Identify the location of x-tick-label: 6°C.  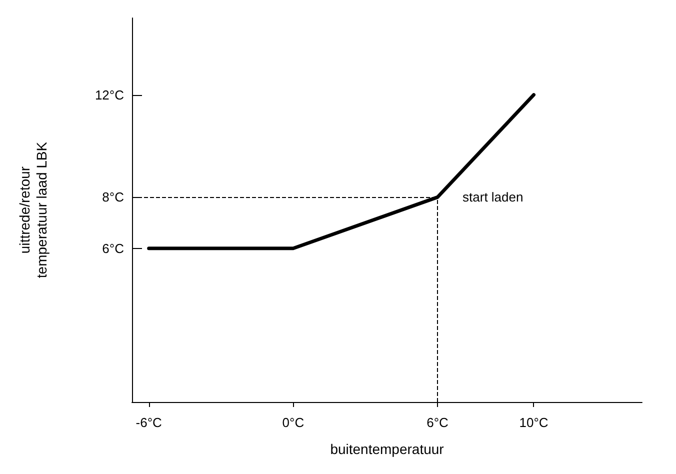
(437, 422).